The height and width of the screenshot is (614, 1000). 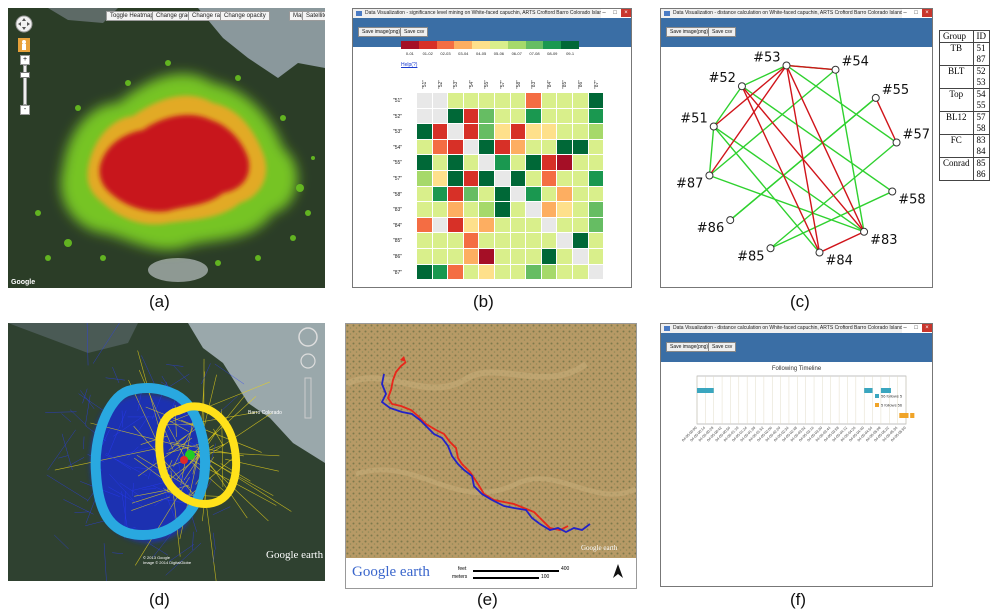 I want to click on street-view-pegman-icon, so click(x=24, y=45).